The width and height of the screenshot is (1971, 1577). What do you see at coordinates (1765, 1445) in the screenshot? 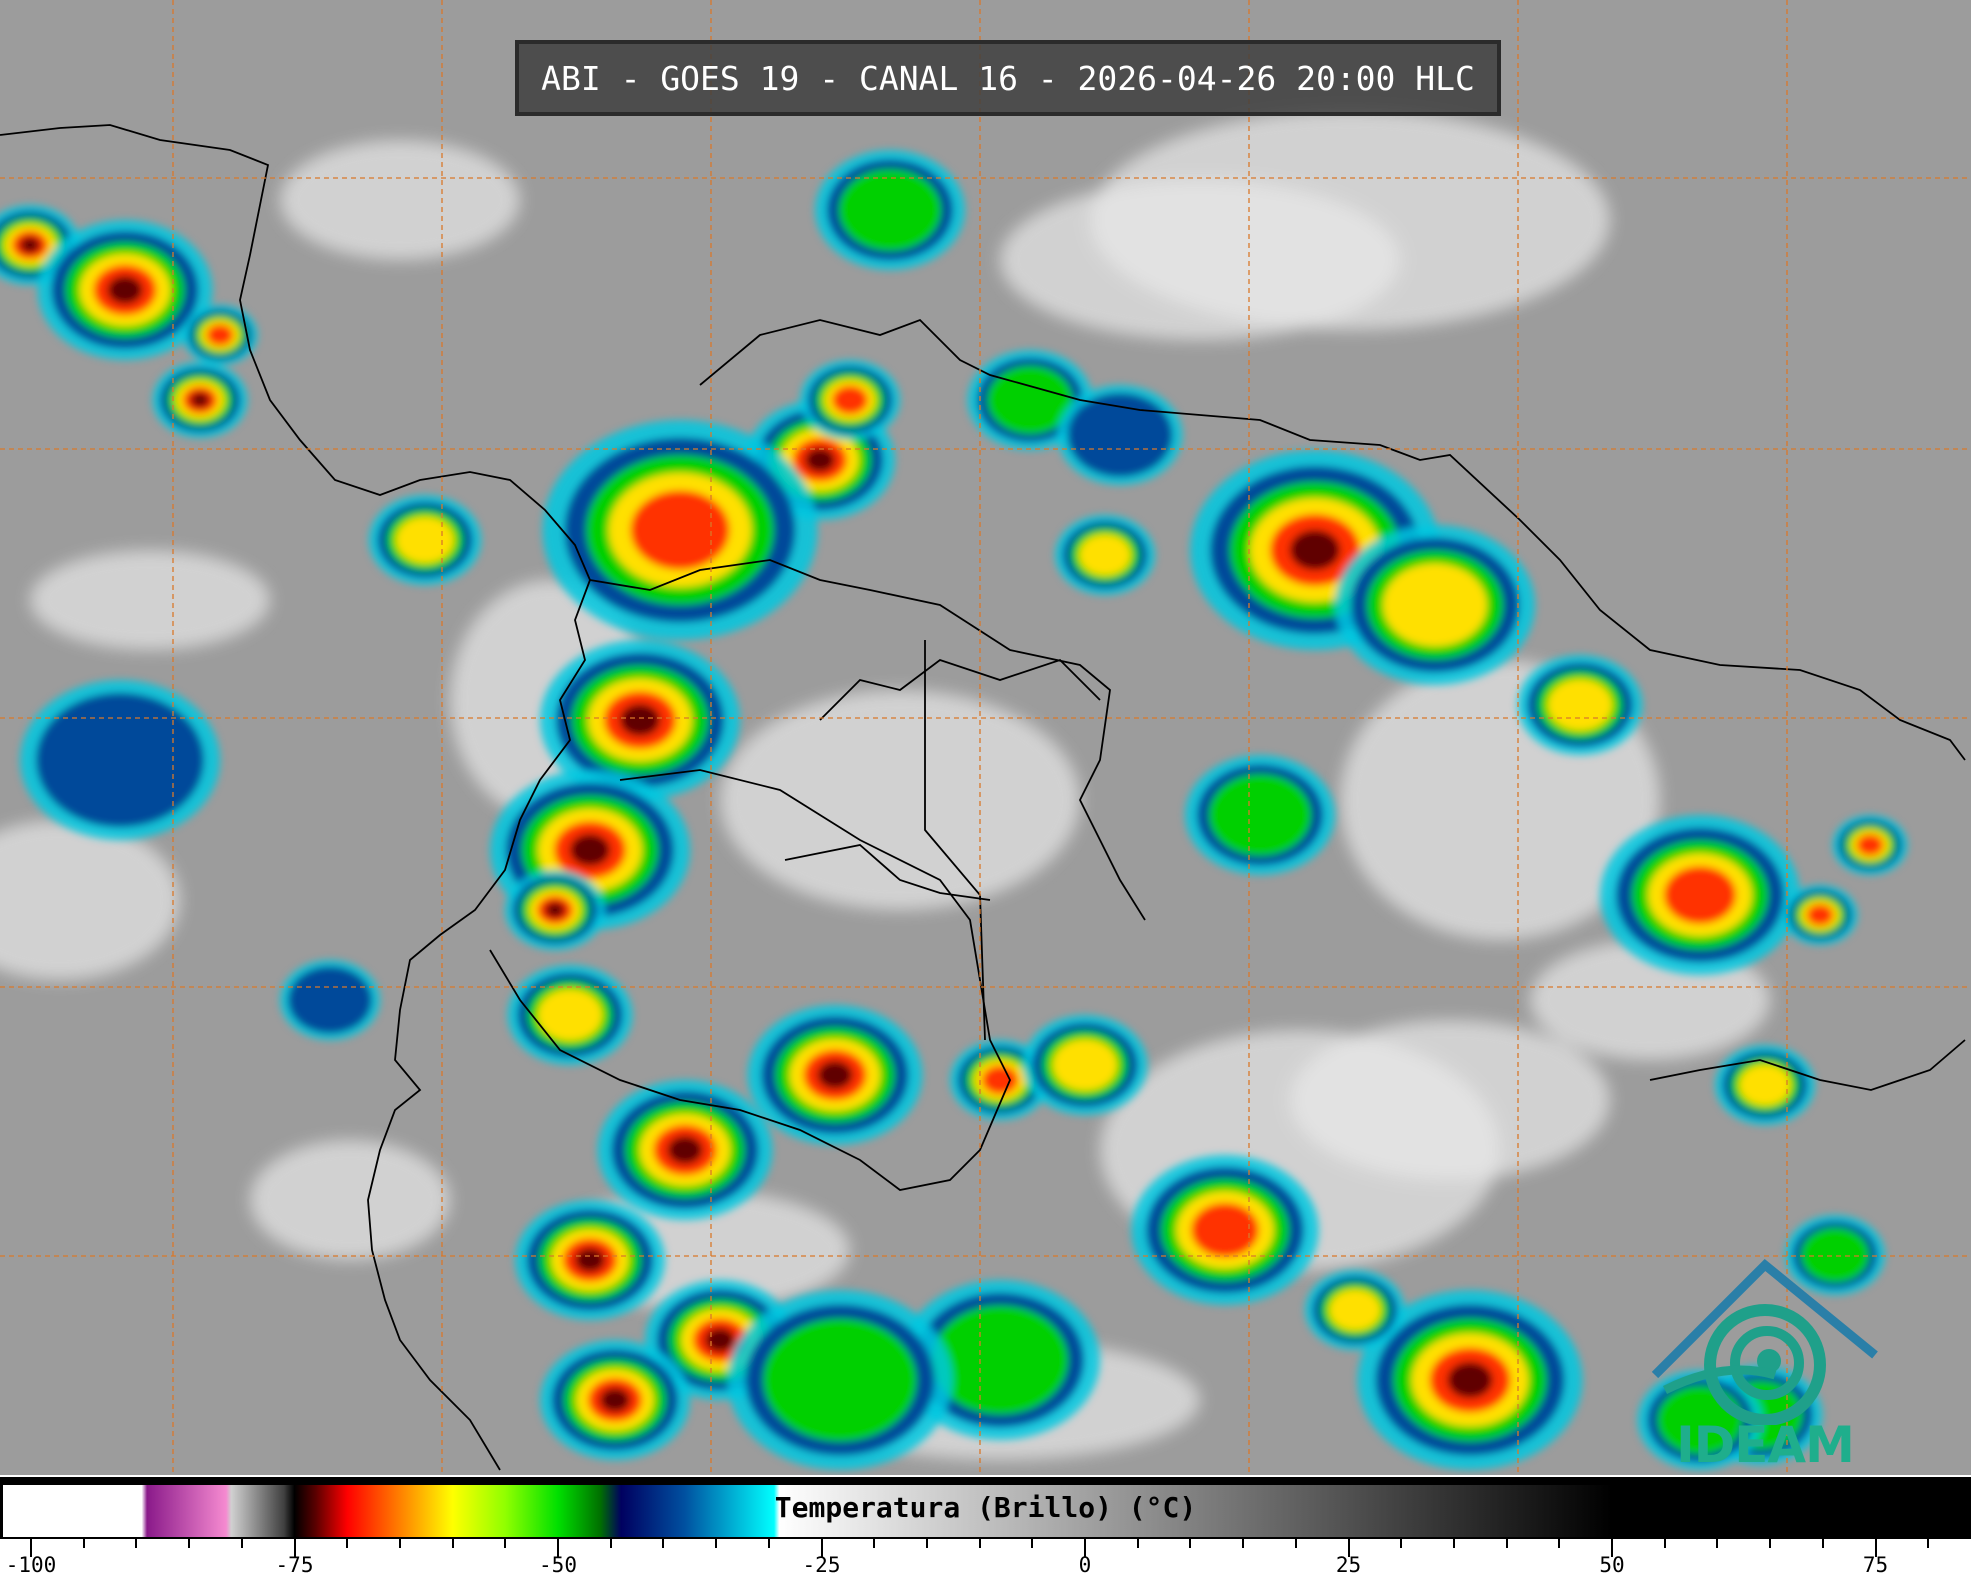
I see `logo-text: IDEAM` at bounding box center [1765, 1445].